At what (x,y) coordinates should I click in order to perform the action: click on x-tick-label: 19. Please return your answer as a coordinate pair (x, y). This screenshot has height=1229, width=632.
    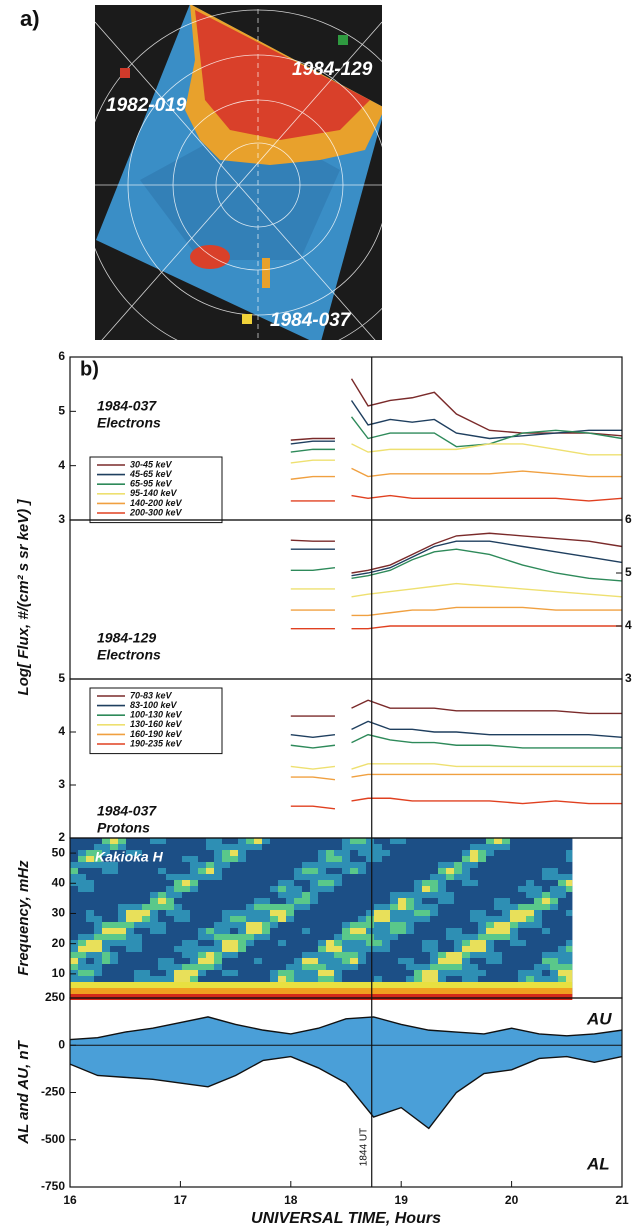
    Looking at the image, I should click on (402, 1200).